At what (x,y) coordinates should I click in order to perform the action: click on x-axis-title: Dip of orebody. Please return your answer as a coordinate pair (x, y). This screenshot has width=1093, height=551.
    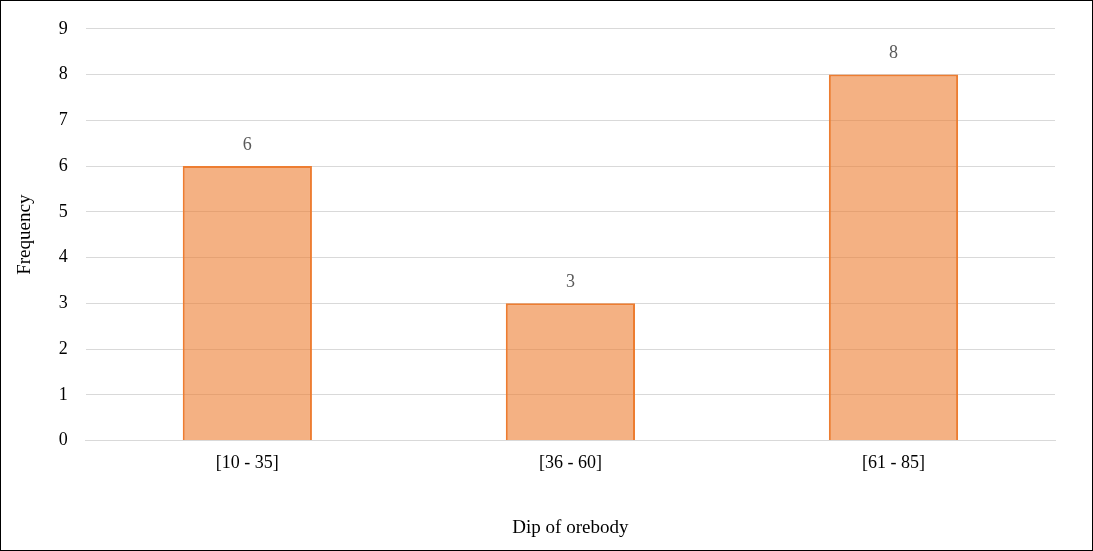
    Looking at the image, I should click on (570, 526).